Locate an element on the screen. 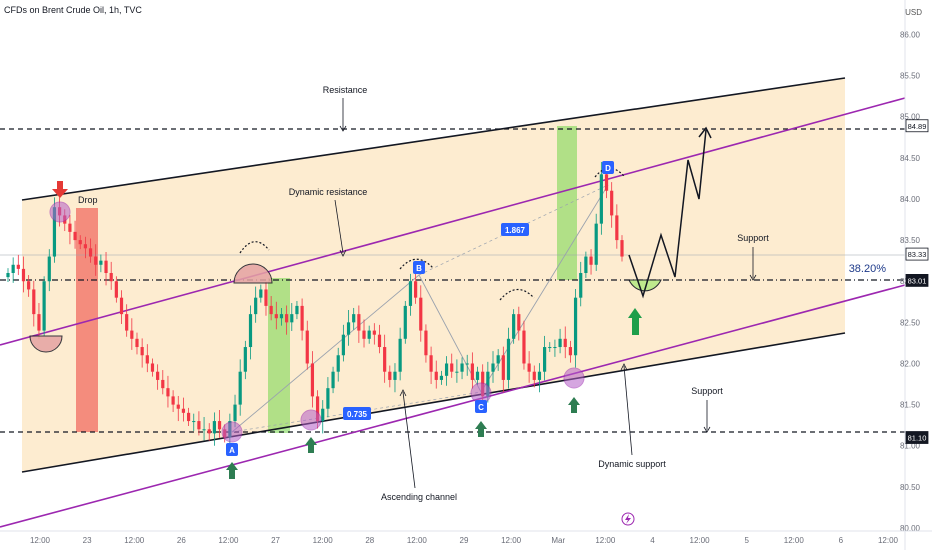 Image resolution: width=932 pixels, height=550 pixels. point-a-badge: A is located at coordinates (232, 449).